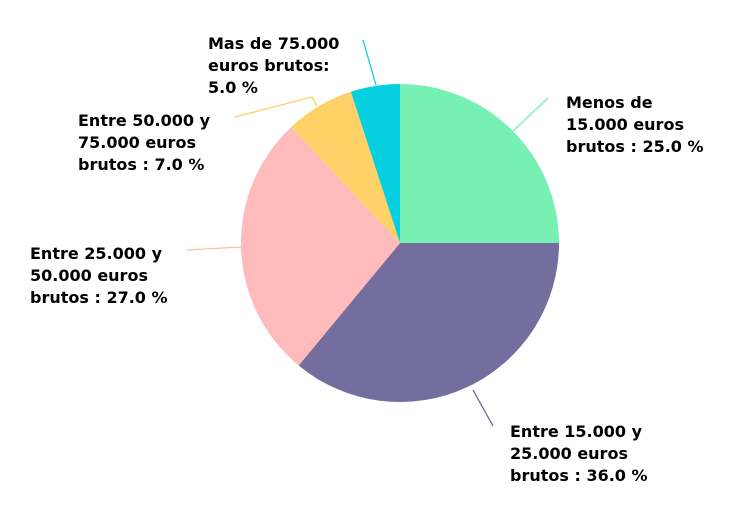 The width and height of the screenshot is (739, 516). What do you see at coordinates (96, 253) in the screenshot?
I see `slice-label-line: Entre 25.000 y` at bounding box center [96, 253].